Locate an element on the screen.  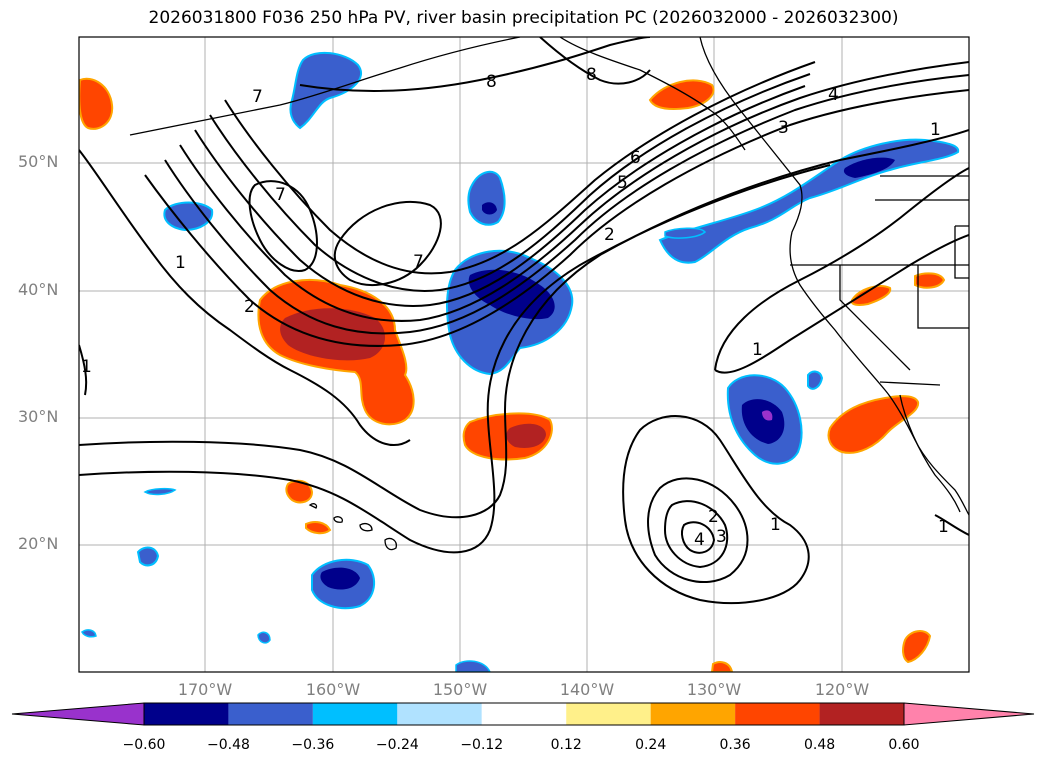
precip-patch-central-30n-core is located at coordinates (526, 435).